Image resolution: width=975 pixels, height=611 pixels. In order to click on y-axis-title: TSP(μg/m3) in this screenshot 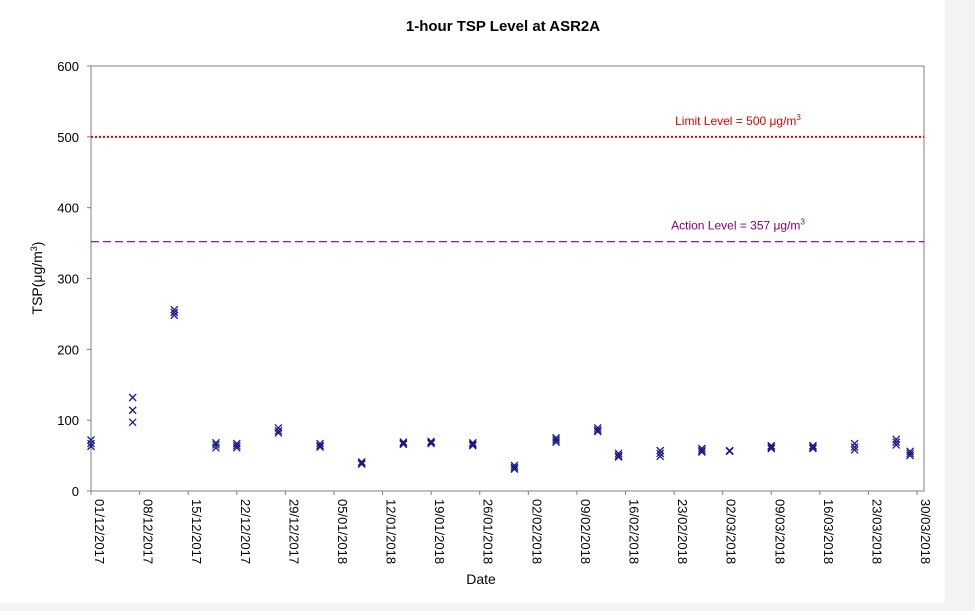, I will do `click(37, 278)`.